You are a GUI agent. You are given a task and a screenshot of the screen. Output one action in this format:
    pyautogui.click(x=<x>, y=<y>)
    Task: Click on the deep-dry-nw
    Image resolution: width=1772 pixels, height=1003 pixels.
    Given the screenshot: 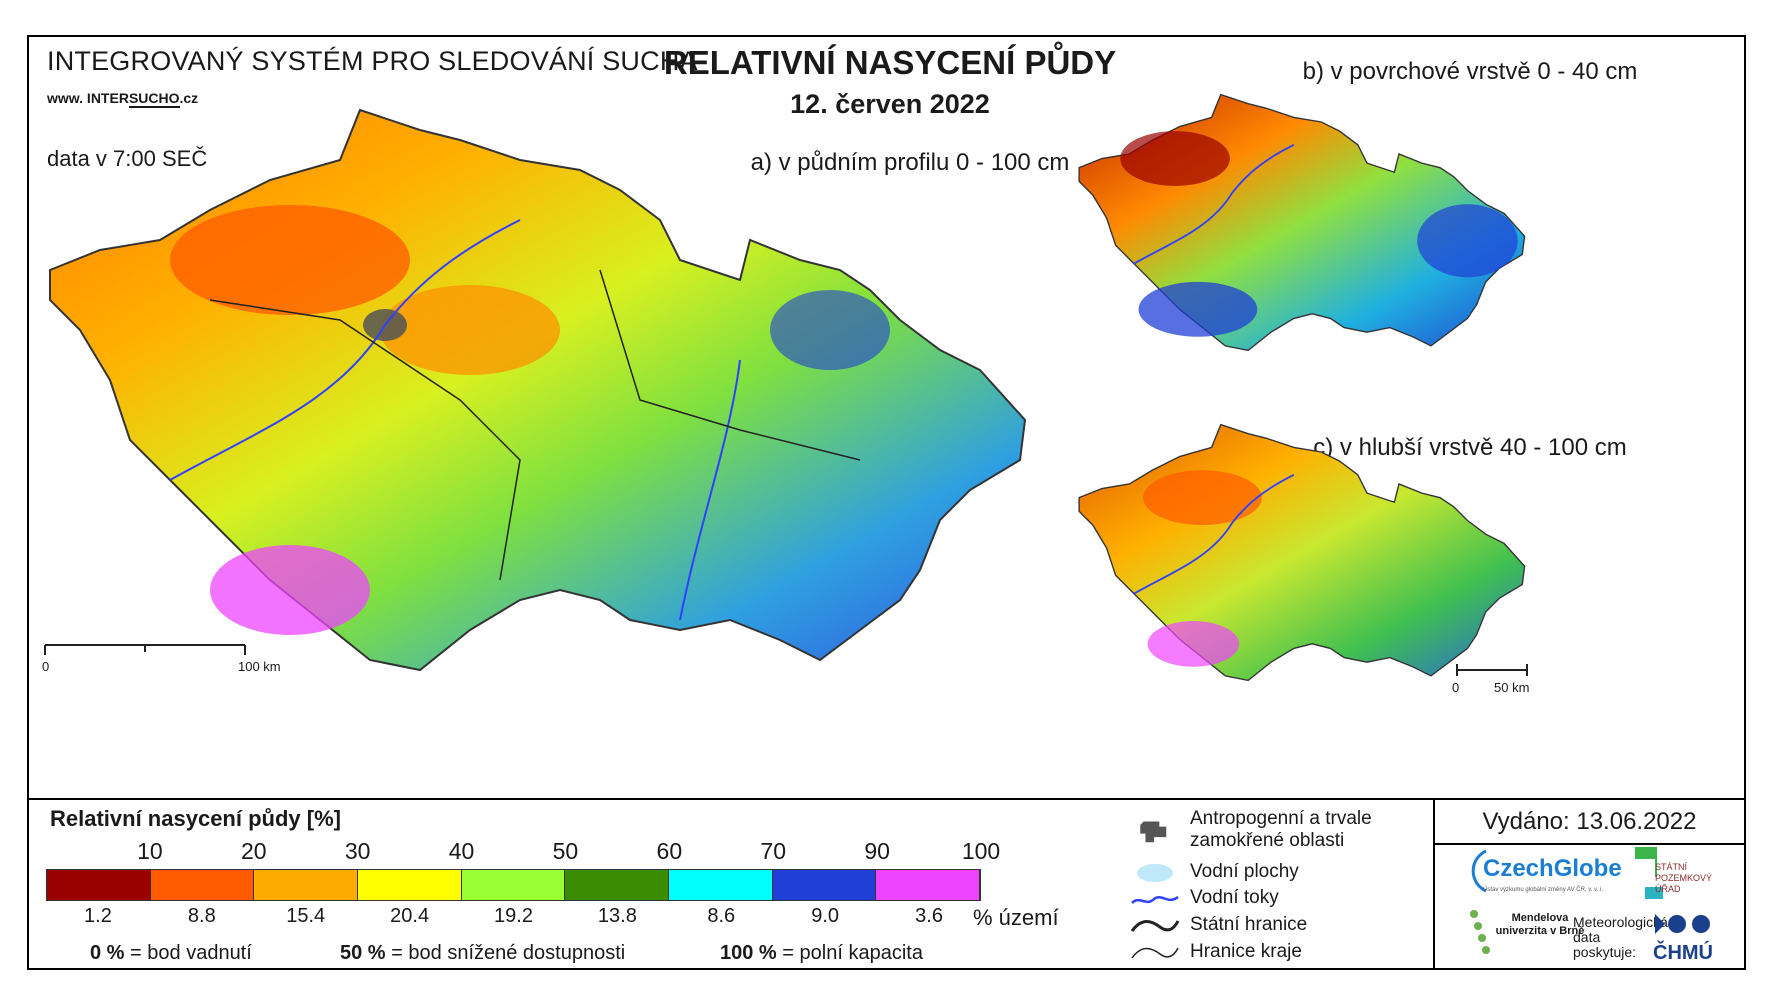 What is the action you would take?
    pyautogui.click(x=1202, y=498)
    